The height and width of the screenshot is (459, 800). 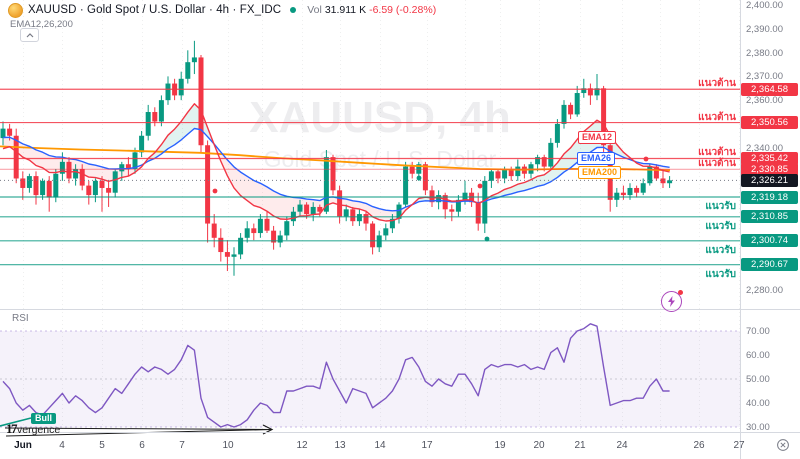 I want to click on buy-signal-dot, so click(x=419, y=178).